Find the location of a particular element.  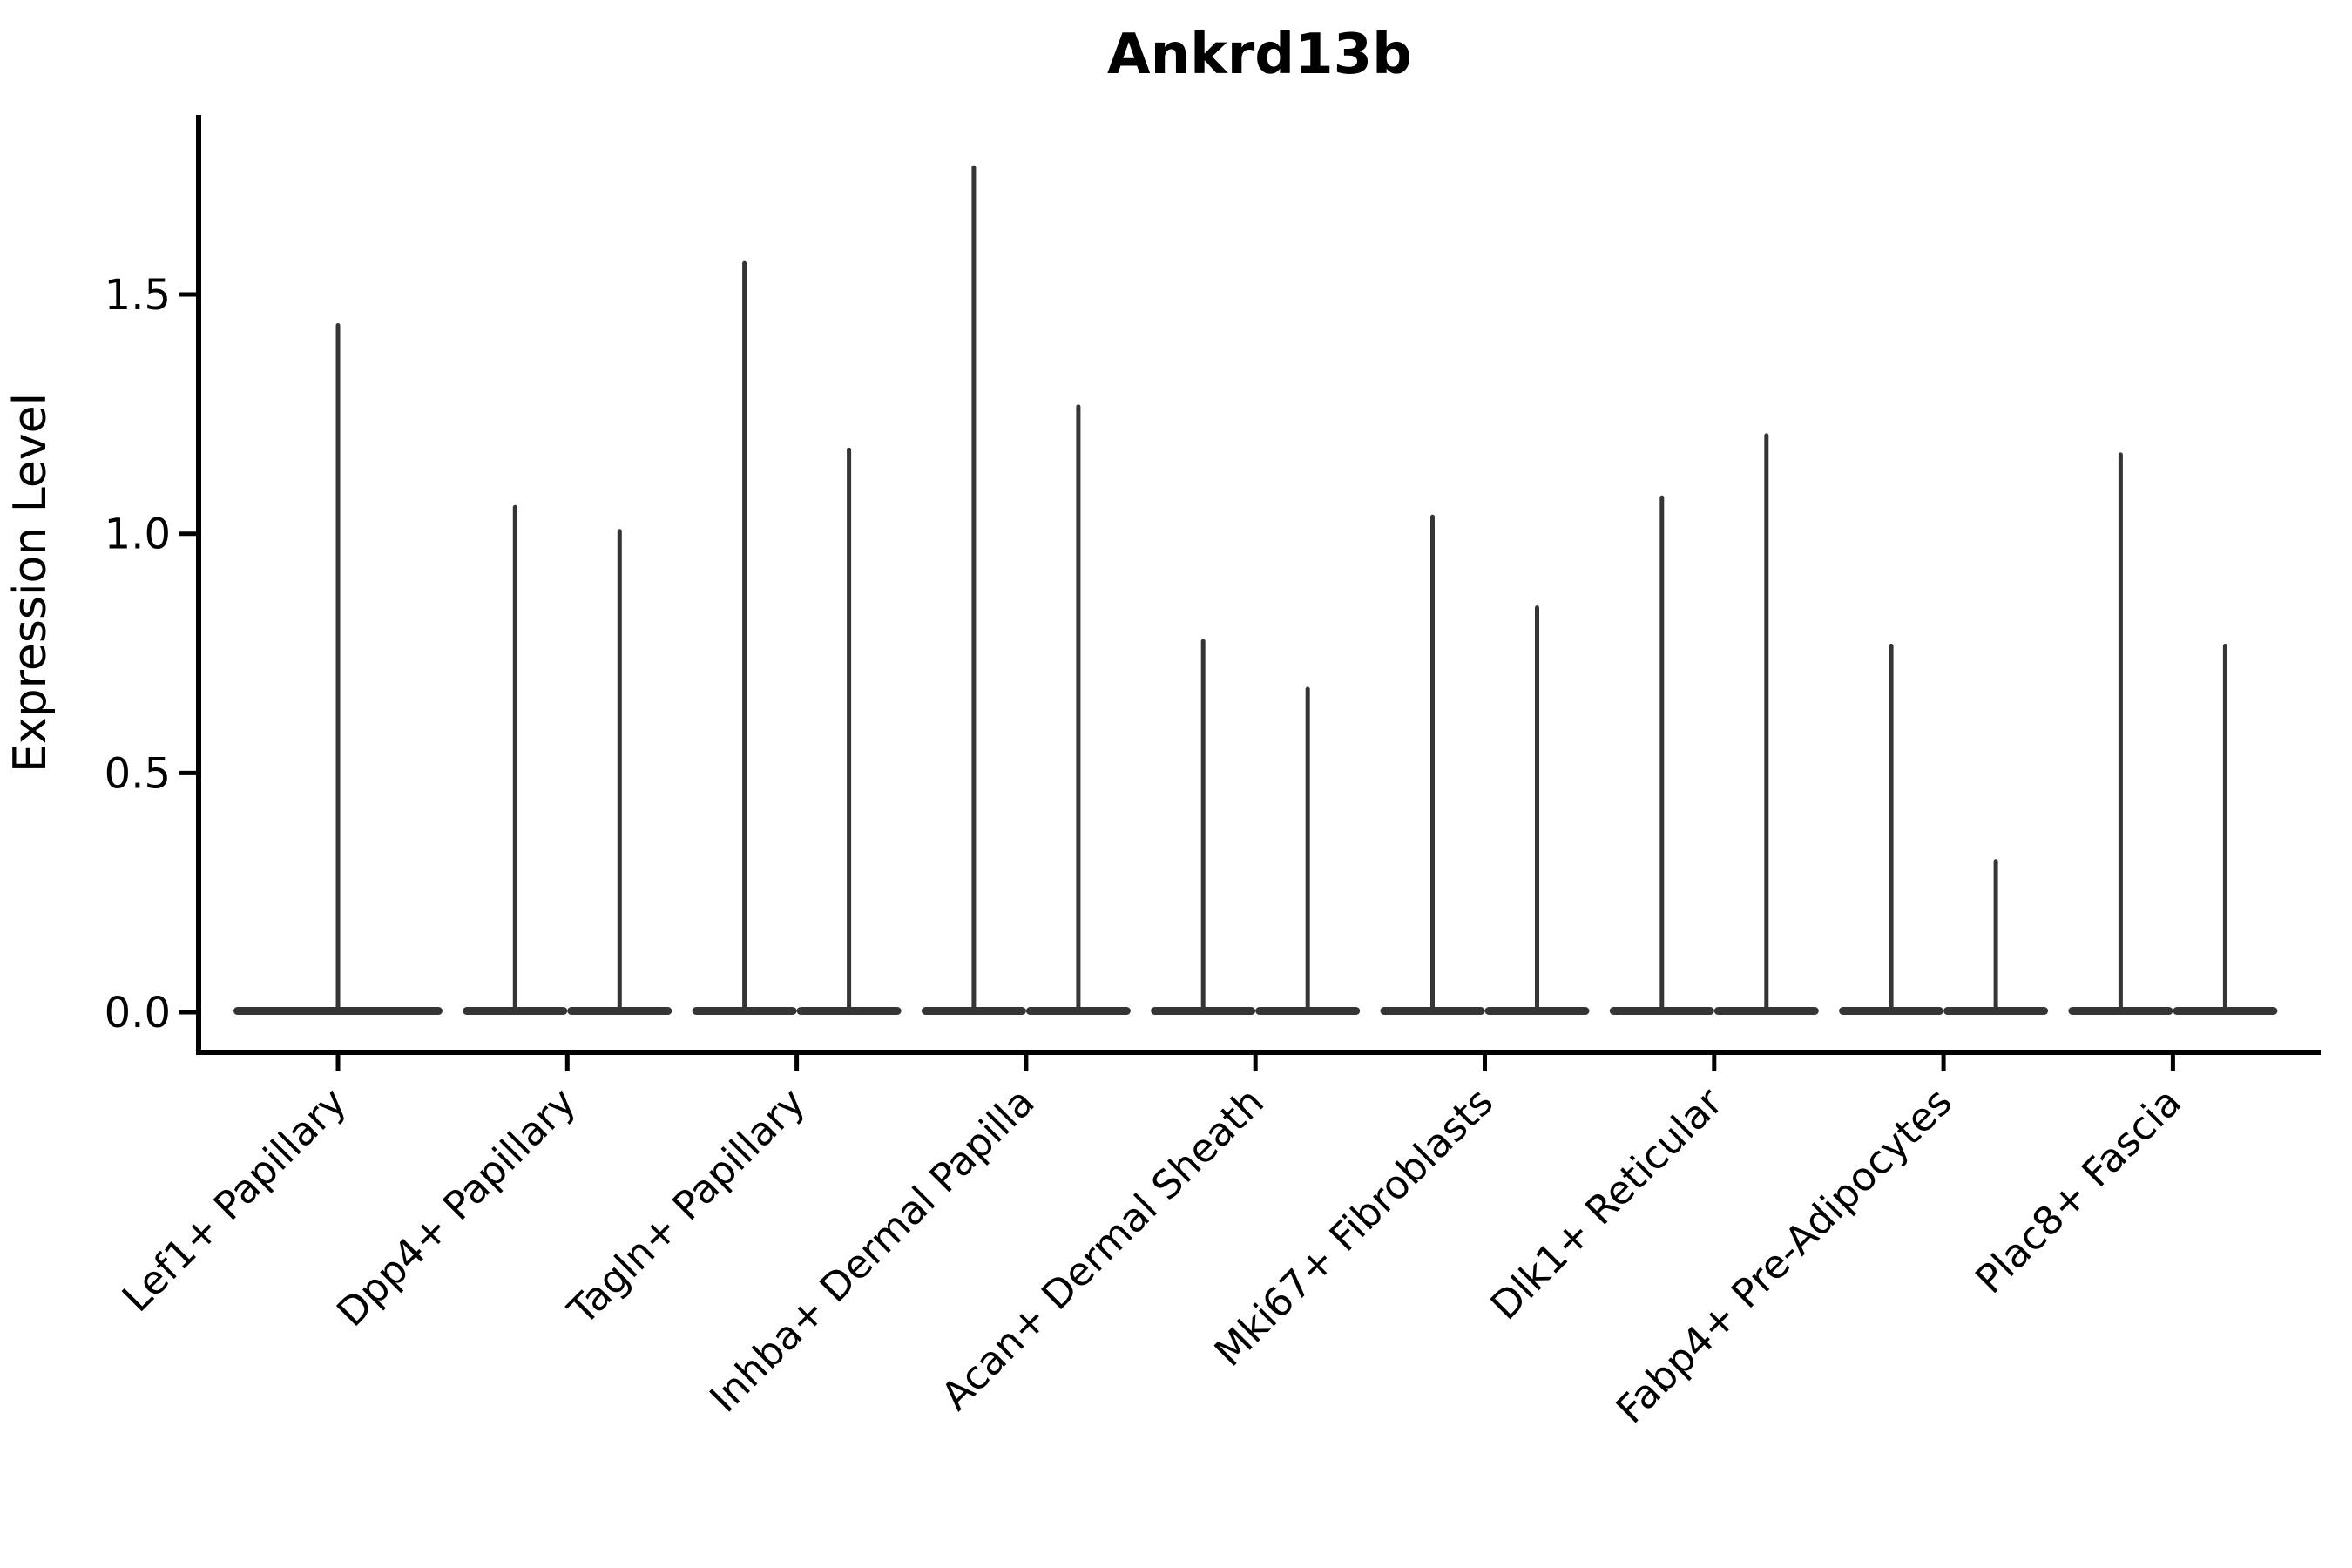

y-tick-label: 1.0 is located at coordinates (138, 534).